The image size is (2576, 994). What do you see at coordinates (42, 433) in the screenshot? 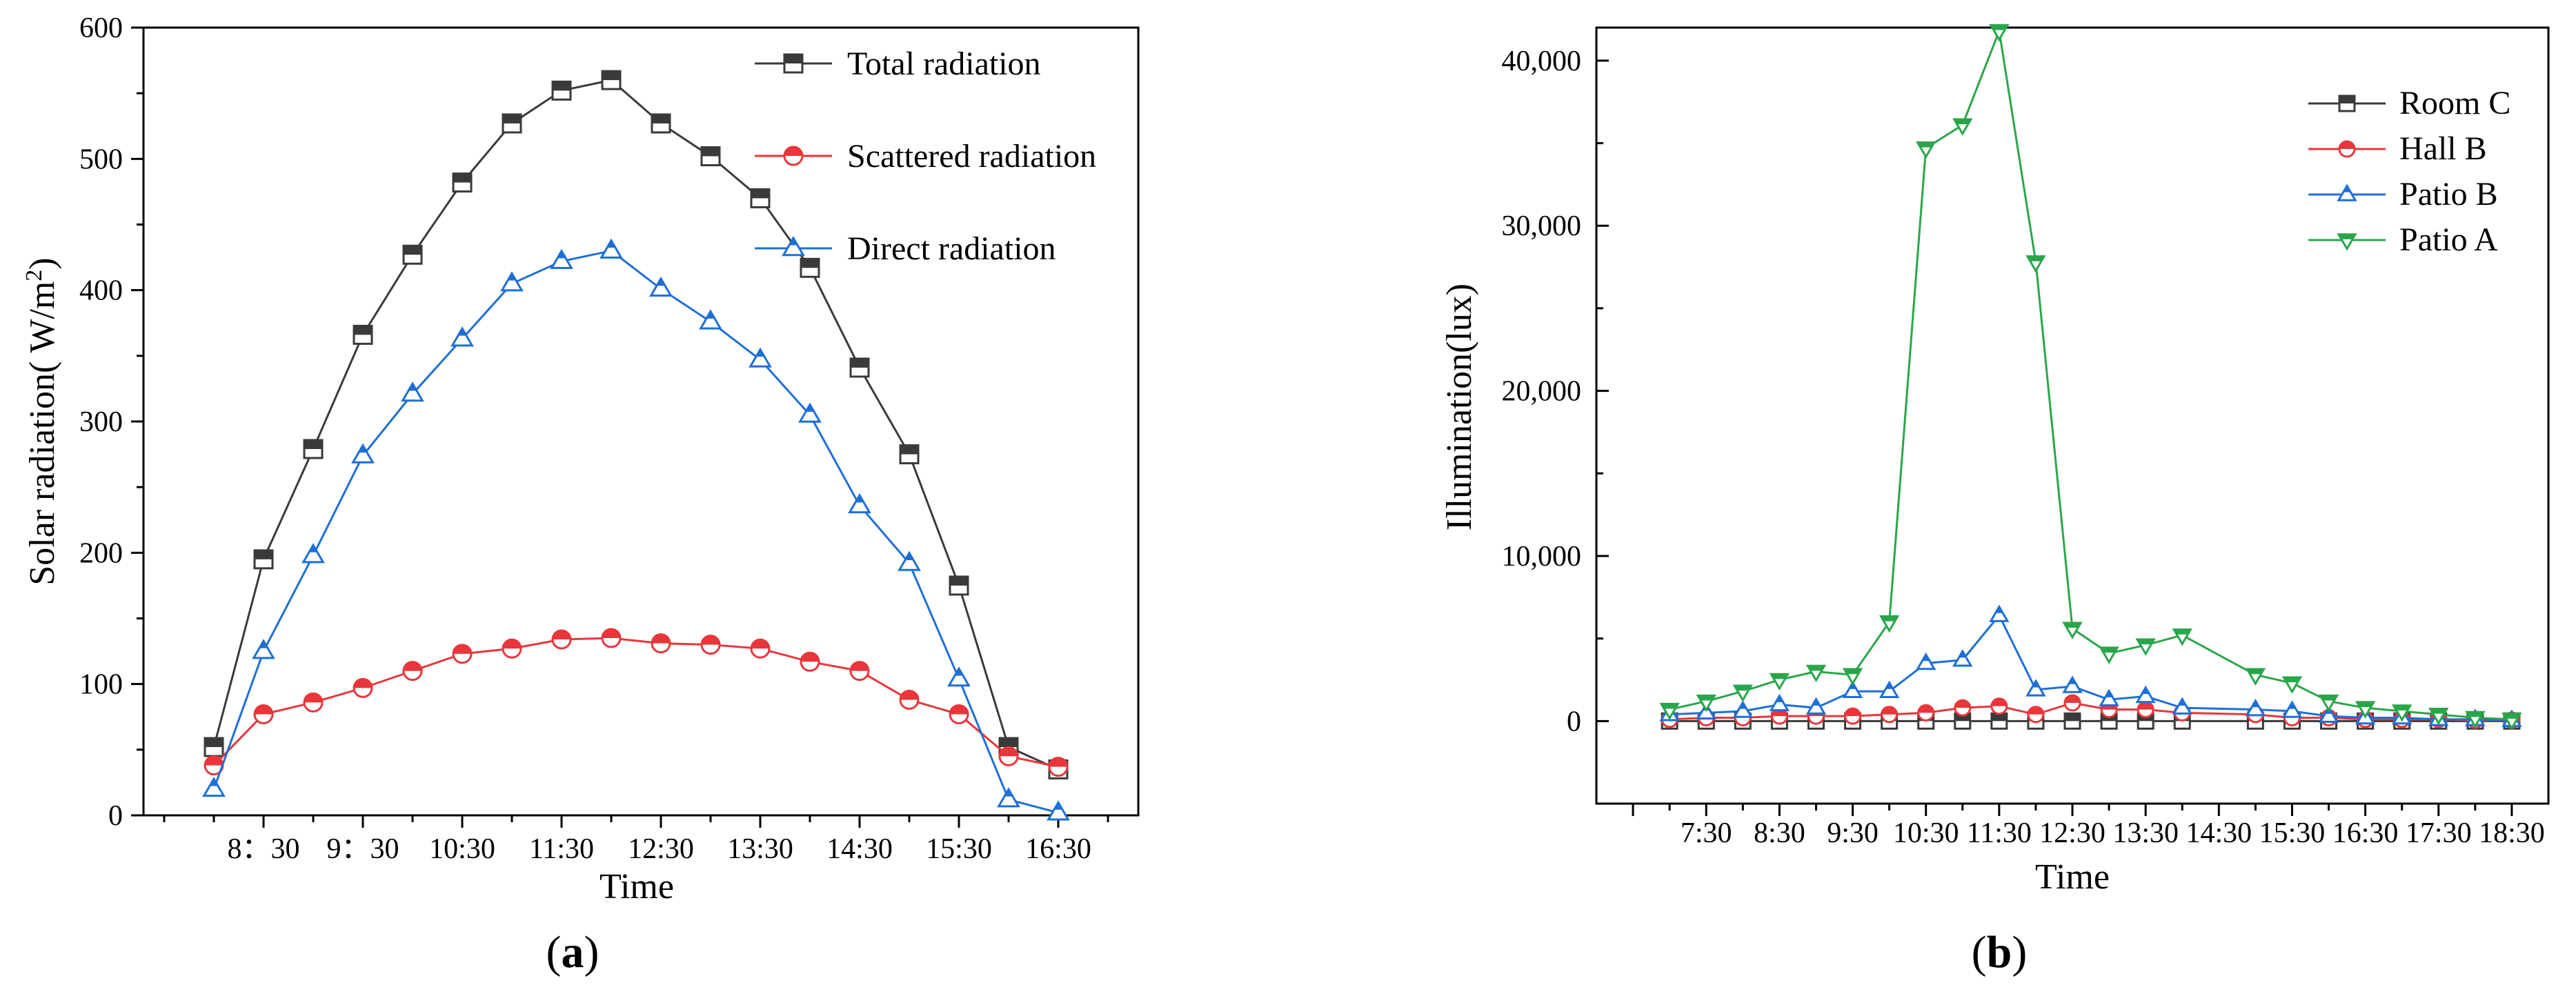
I see `panel-a-ylabel-text: Solar radiation( W/m` at bounding box center [42, 433].